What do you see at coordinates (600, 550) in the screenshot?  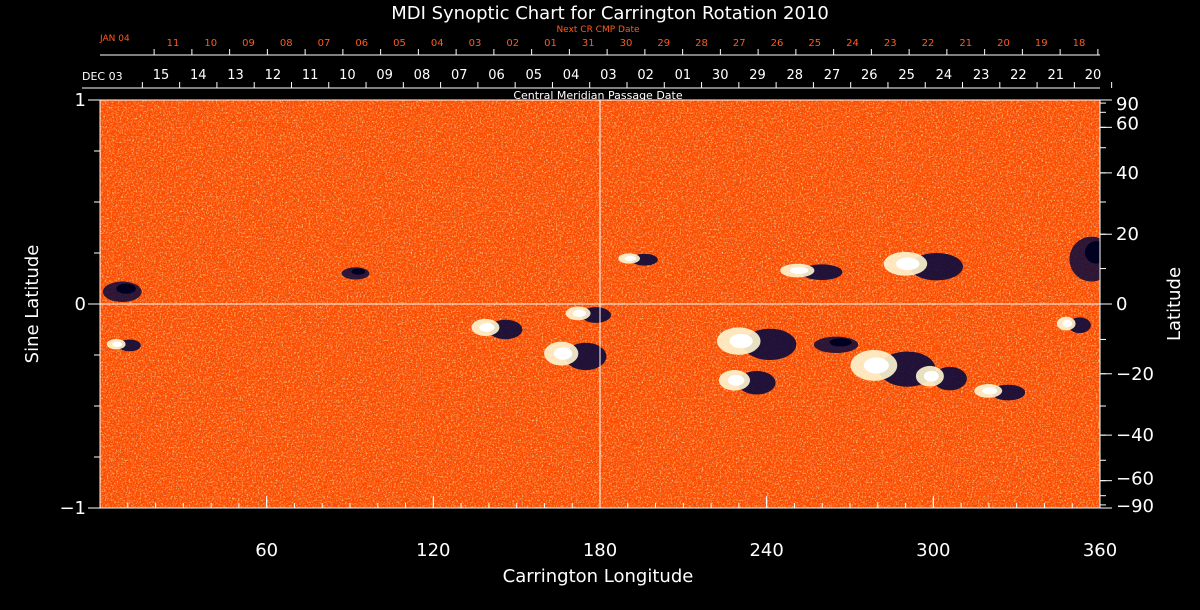 I see `x-tick-label: 180` at bounding box center [600, 550].